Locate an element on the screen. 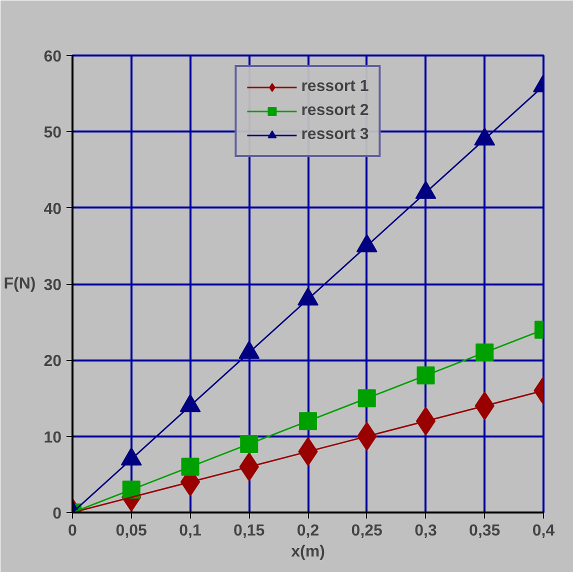 This screenshot has width=573, height=572. x-tick-label: 0,35 is located at coordinates (484, 531).